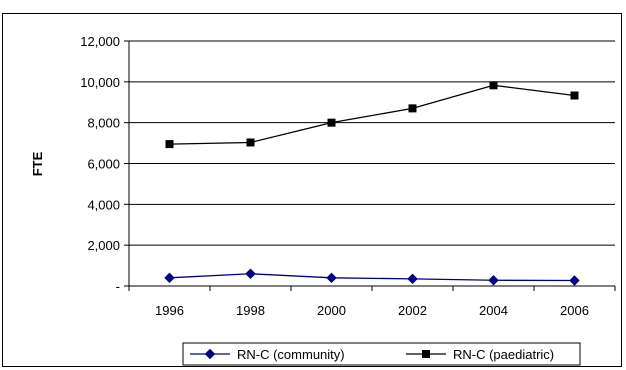 The height and width of the screenshot is (370, 626). What do you see at coordinates (493, 310) in the screenshot?
I see `x-tick-label: 2004` at bounding box center [493, 310].